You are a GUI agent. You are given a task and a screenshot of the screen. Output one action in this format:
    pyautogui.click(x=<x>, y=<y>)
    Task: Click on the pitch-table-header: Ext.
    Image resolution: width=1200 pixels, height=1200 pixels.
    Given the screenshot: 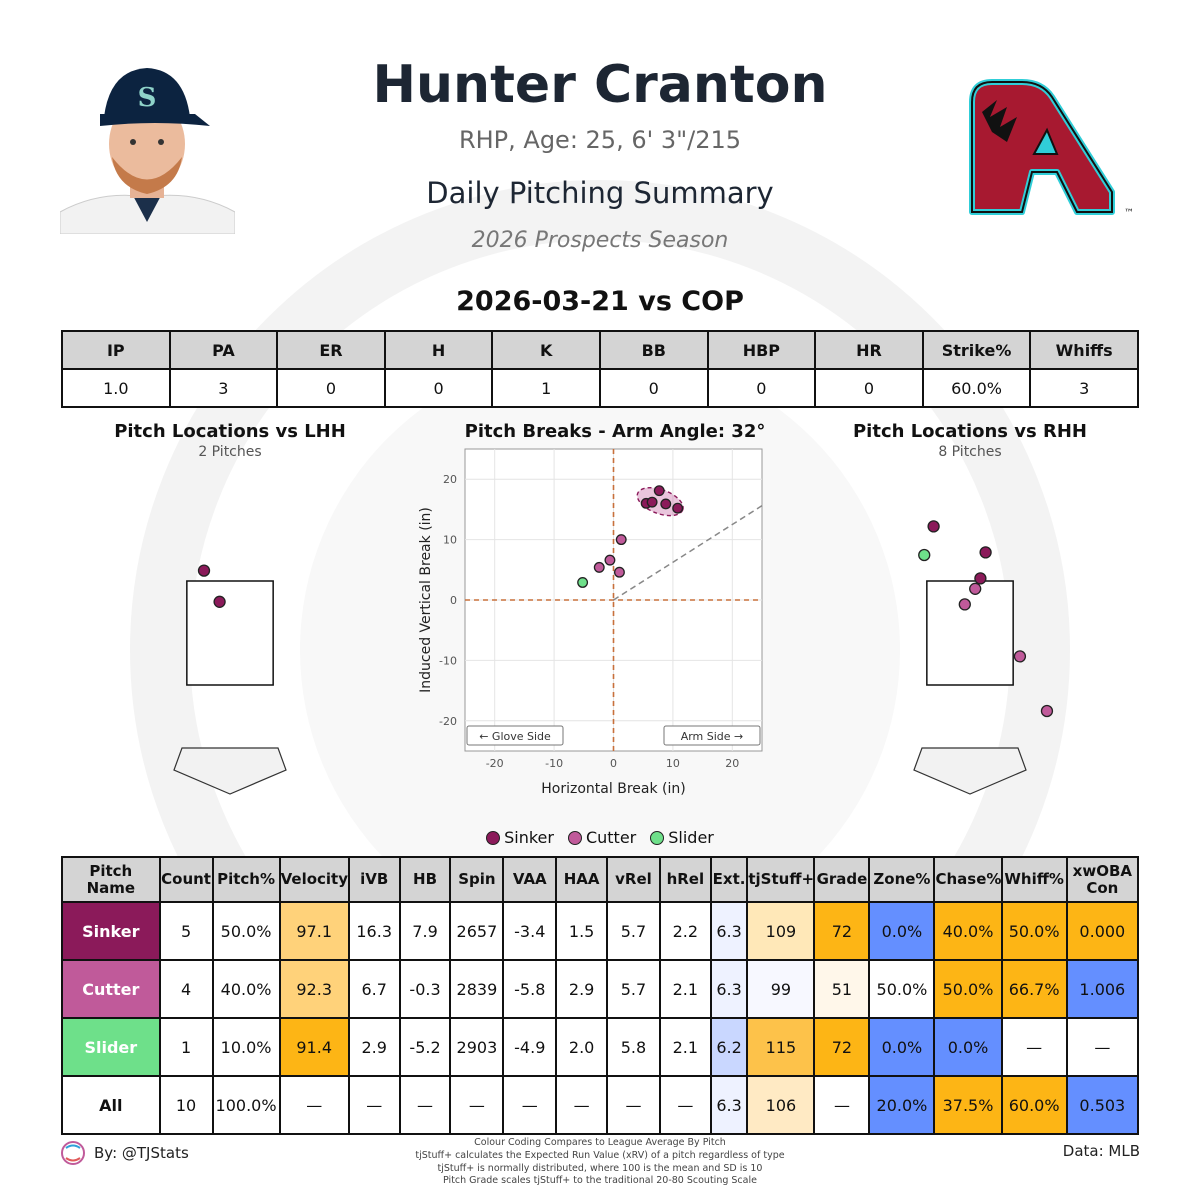 What is the action you would take?
    pyautogui.click(x=729, y=879)
    